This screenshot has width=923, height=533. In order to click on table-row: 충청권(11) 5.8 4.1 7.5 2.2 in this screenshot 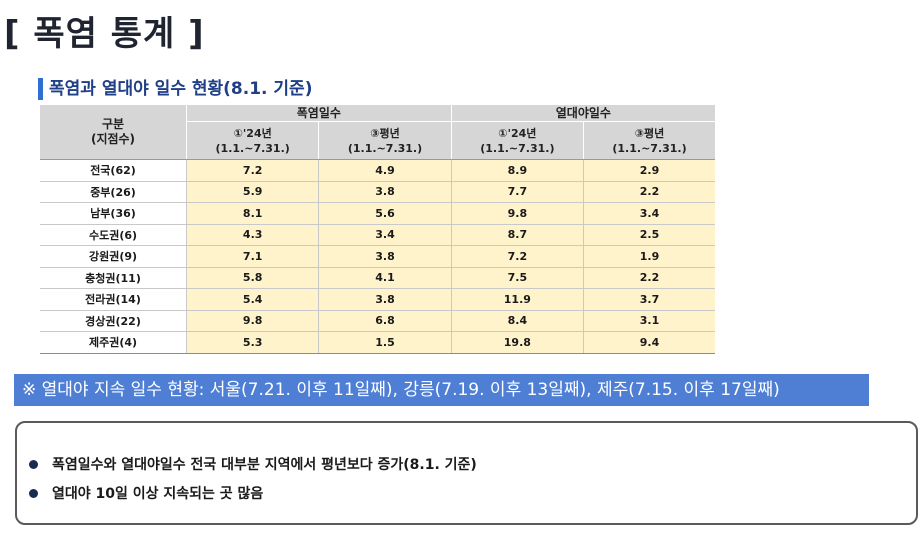, I will do `click(377, 278)`.